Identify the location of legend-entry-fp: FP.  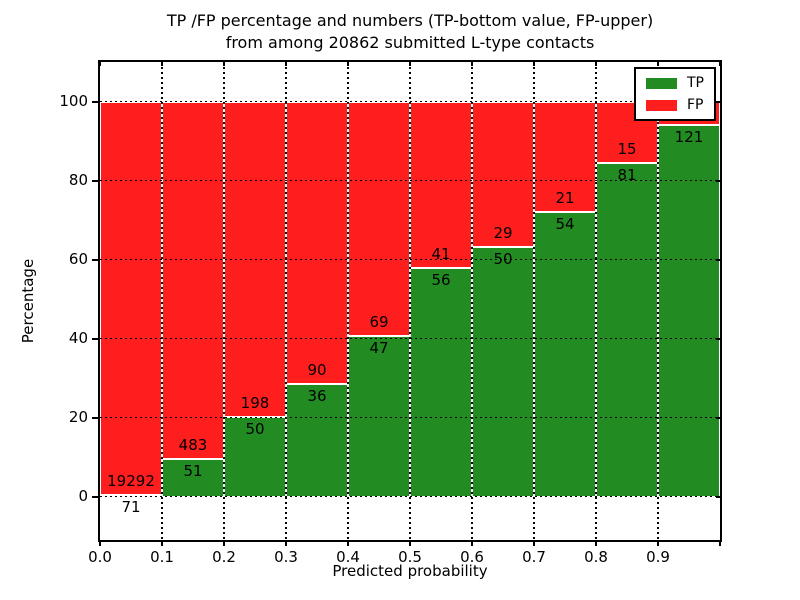
(675, 105).